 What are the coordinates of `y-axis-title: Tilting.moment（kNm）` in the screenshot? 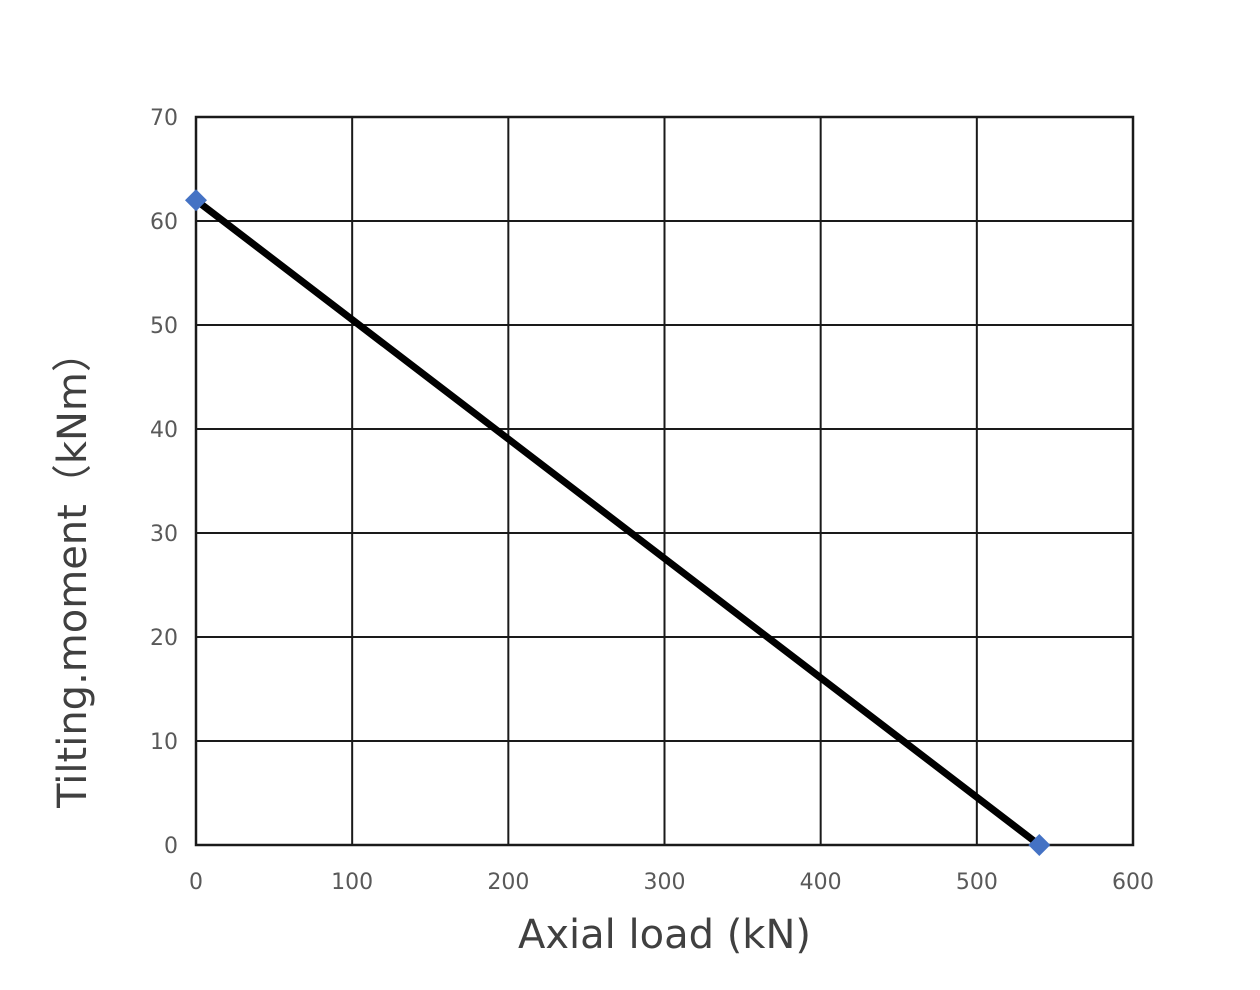 It's located at (73, 570).